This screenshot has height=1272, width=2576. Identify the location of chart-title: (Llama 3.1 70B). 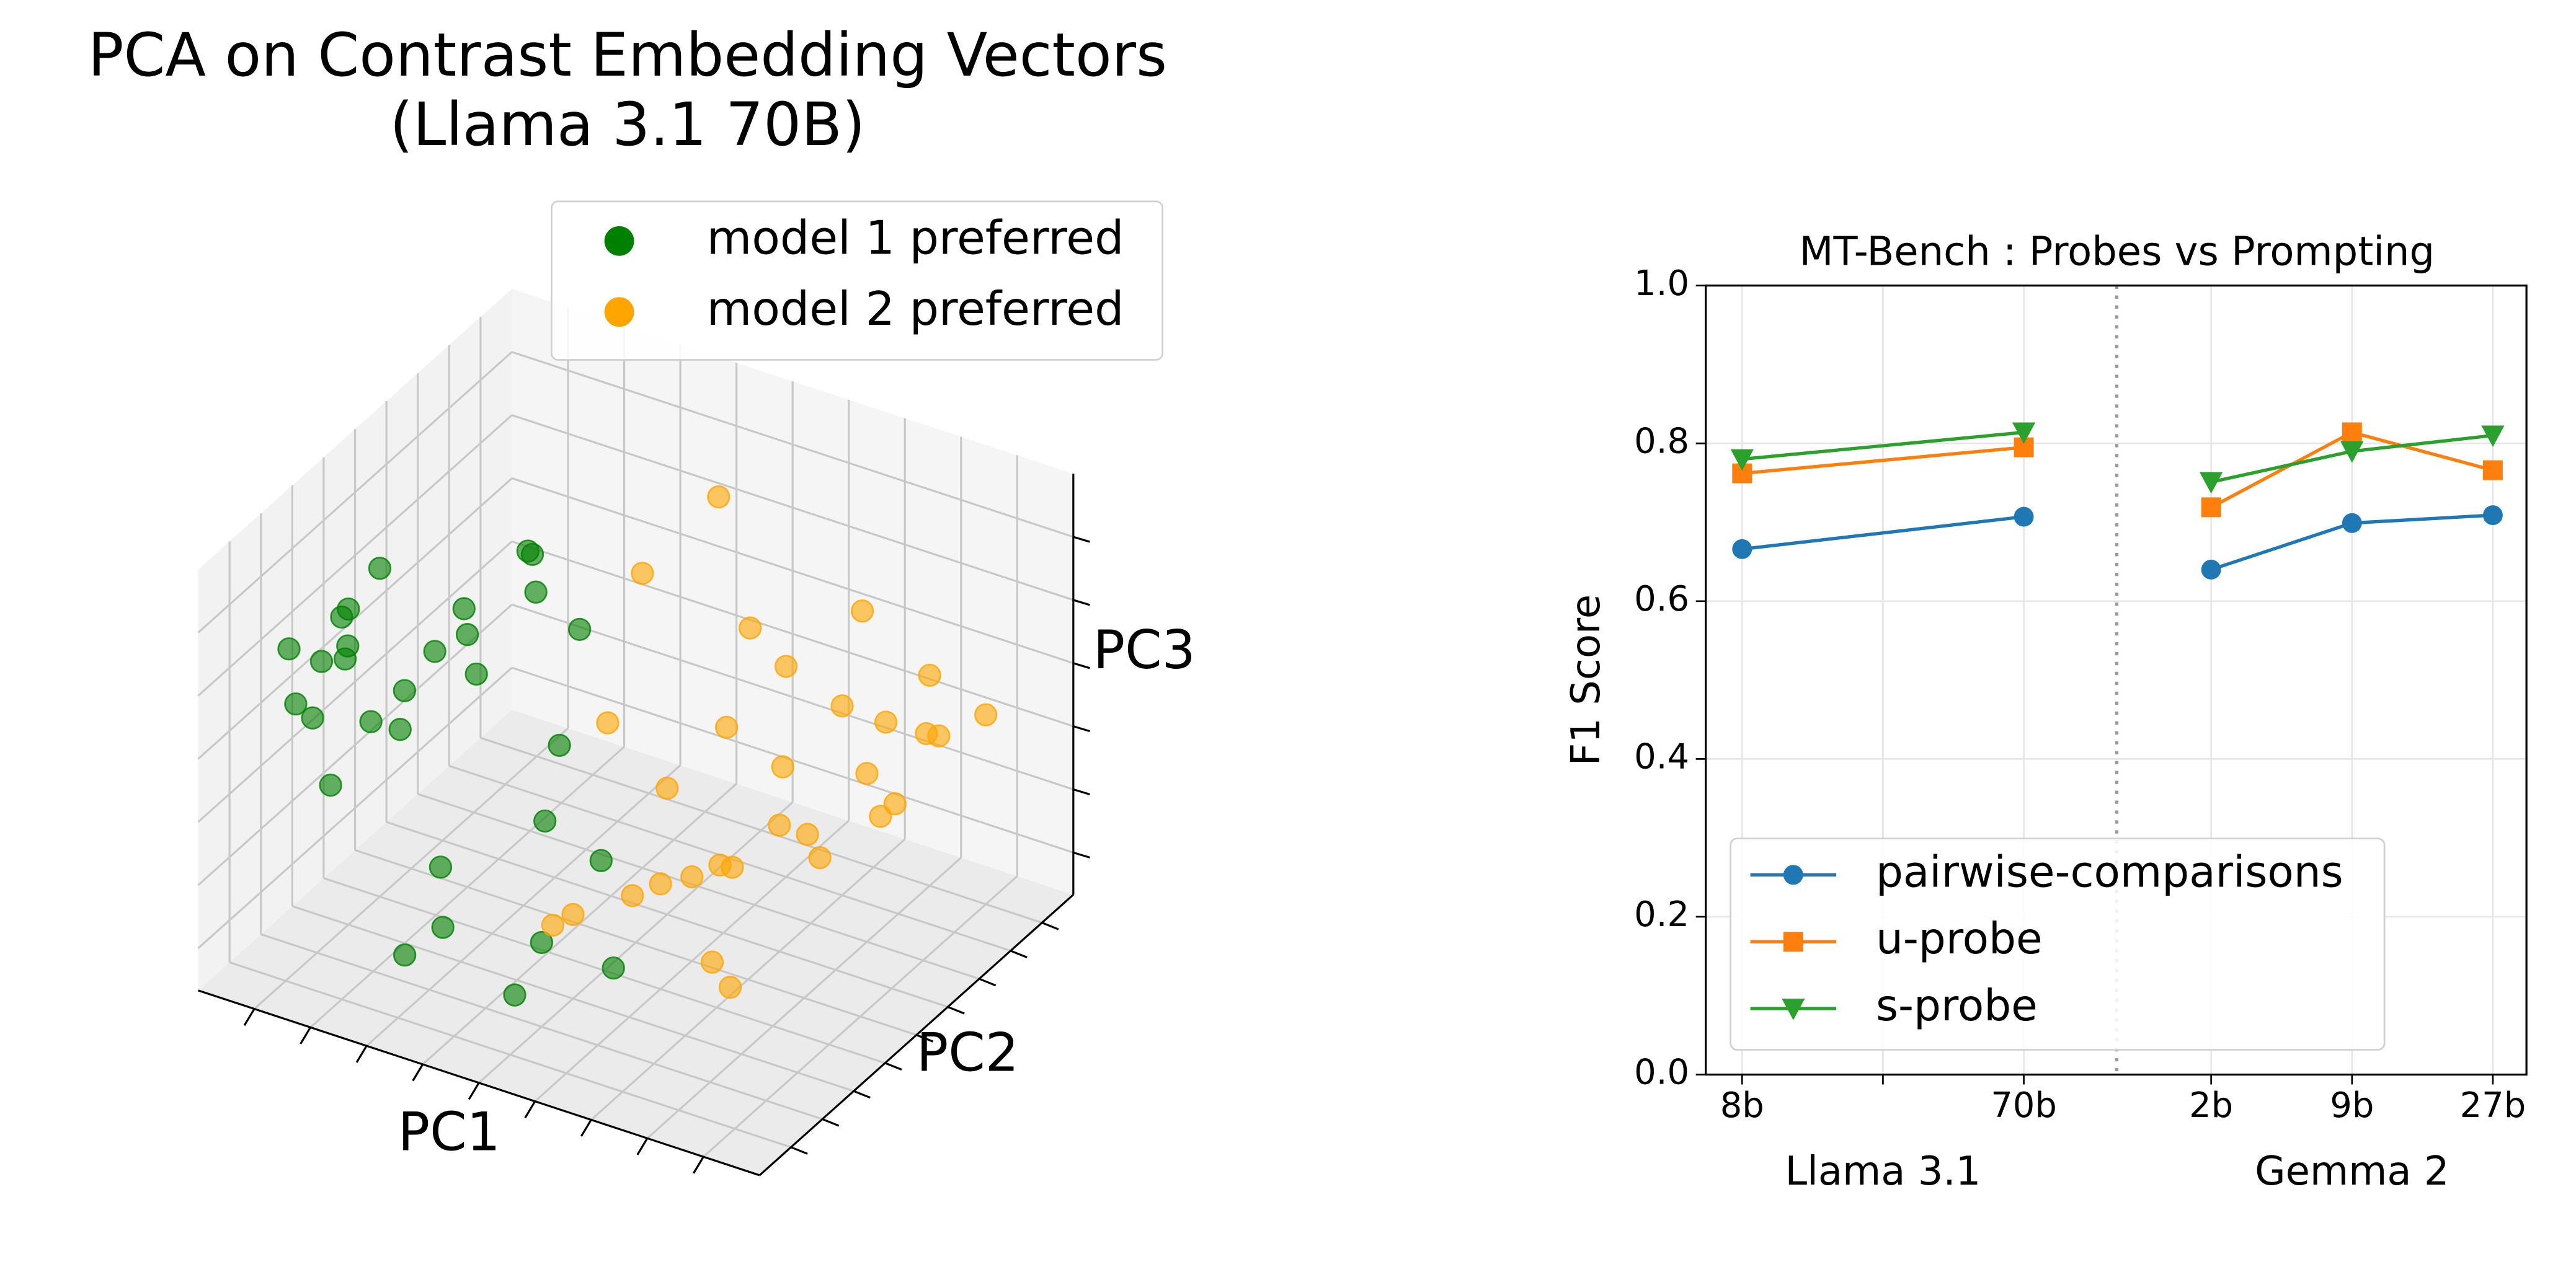
(627, 124).